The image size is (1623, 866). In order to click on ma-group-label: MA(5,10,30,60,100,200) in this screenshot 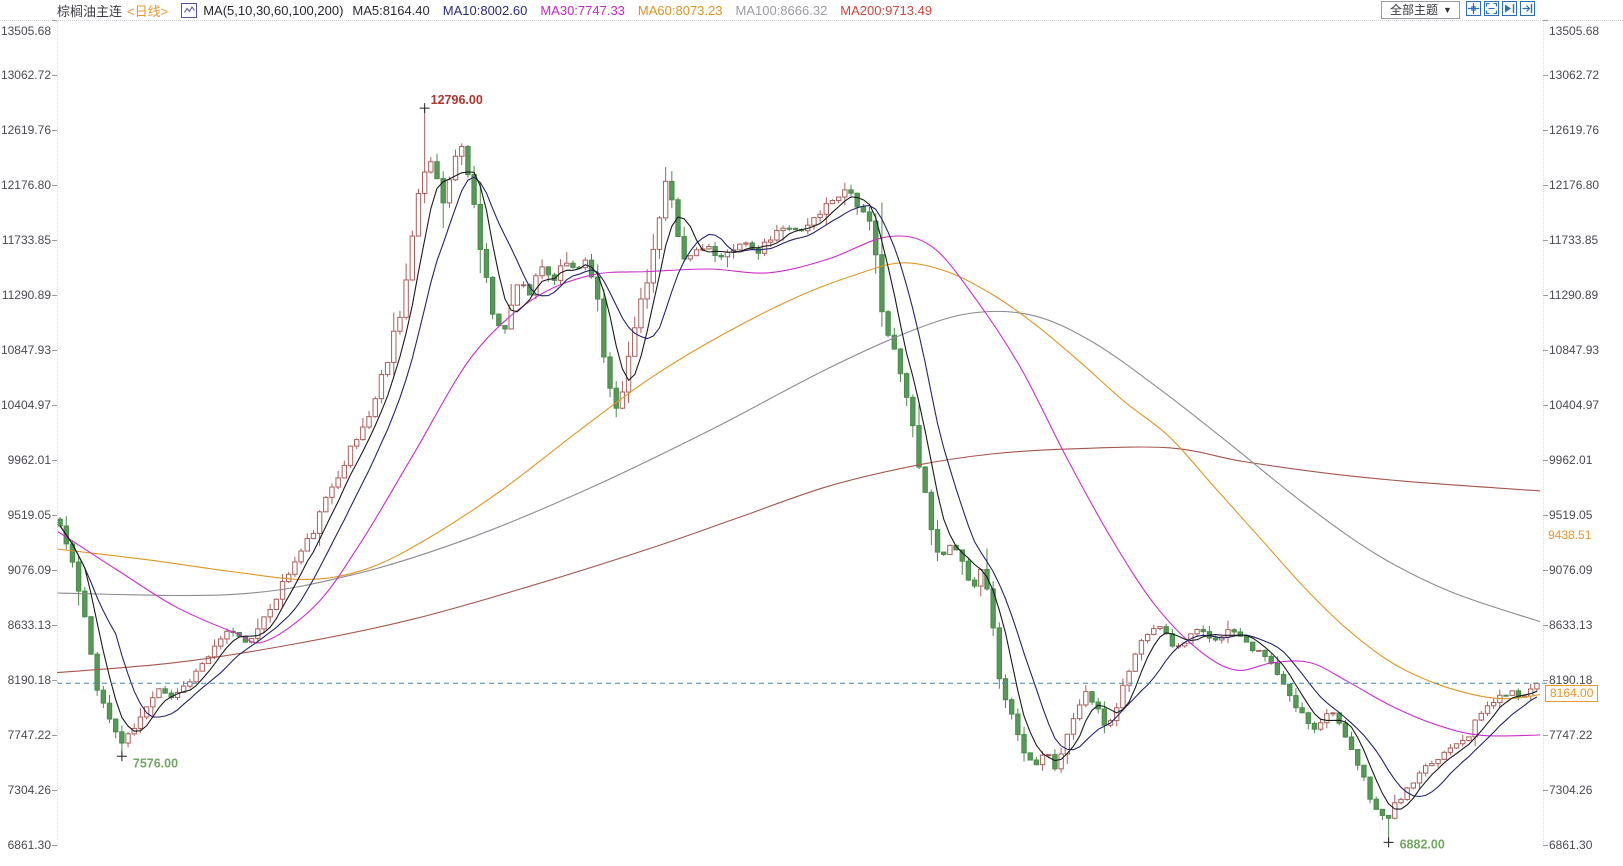, I will do `click(273, 10)`.